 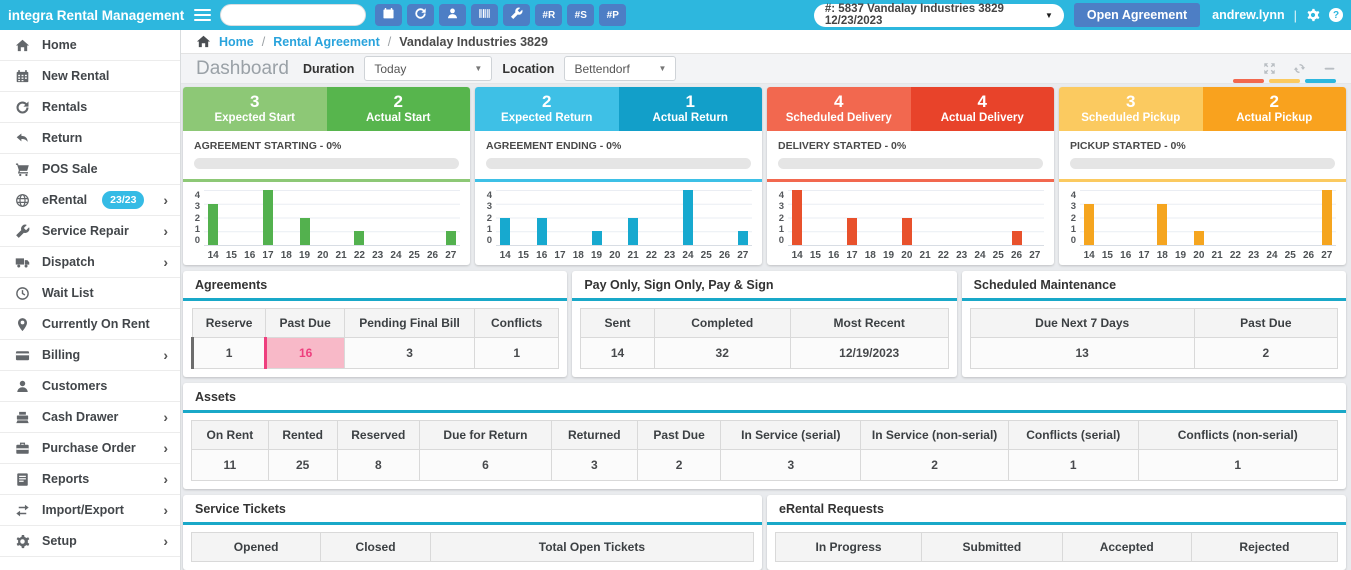 I want to click on sidebar-item-home: Home, so click(x=90, y=45).